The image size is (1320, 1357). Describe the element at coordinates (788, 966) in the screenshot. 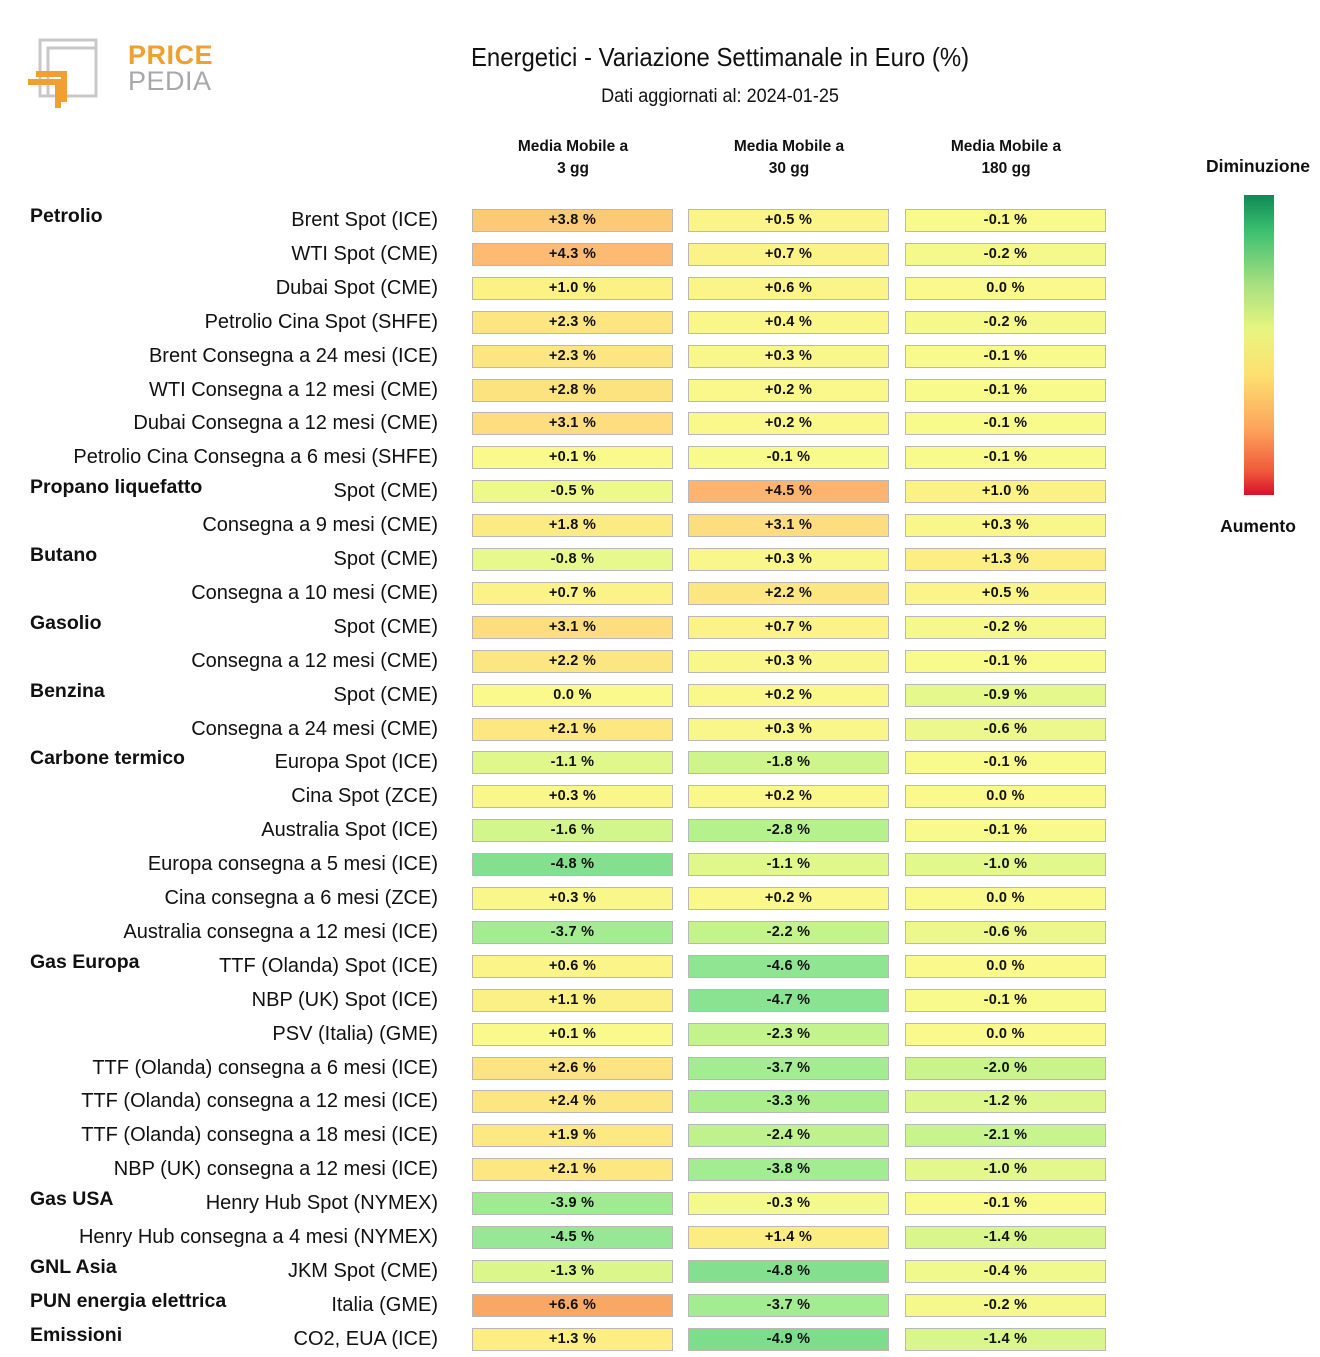

I see `heatmap-cell: -4.6 %` at that location.